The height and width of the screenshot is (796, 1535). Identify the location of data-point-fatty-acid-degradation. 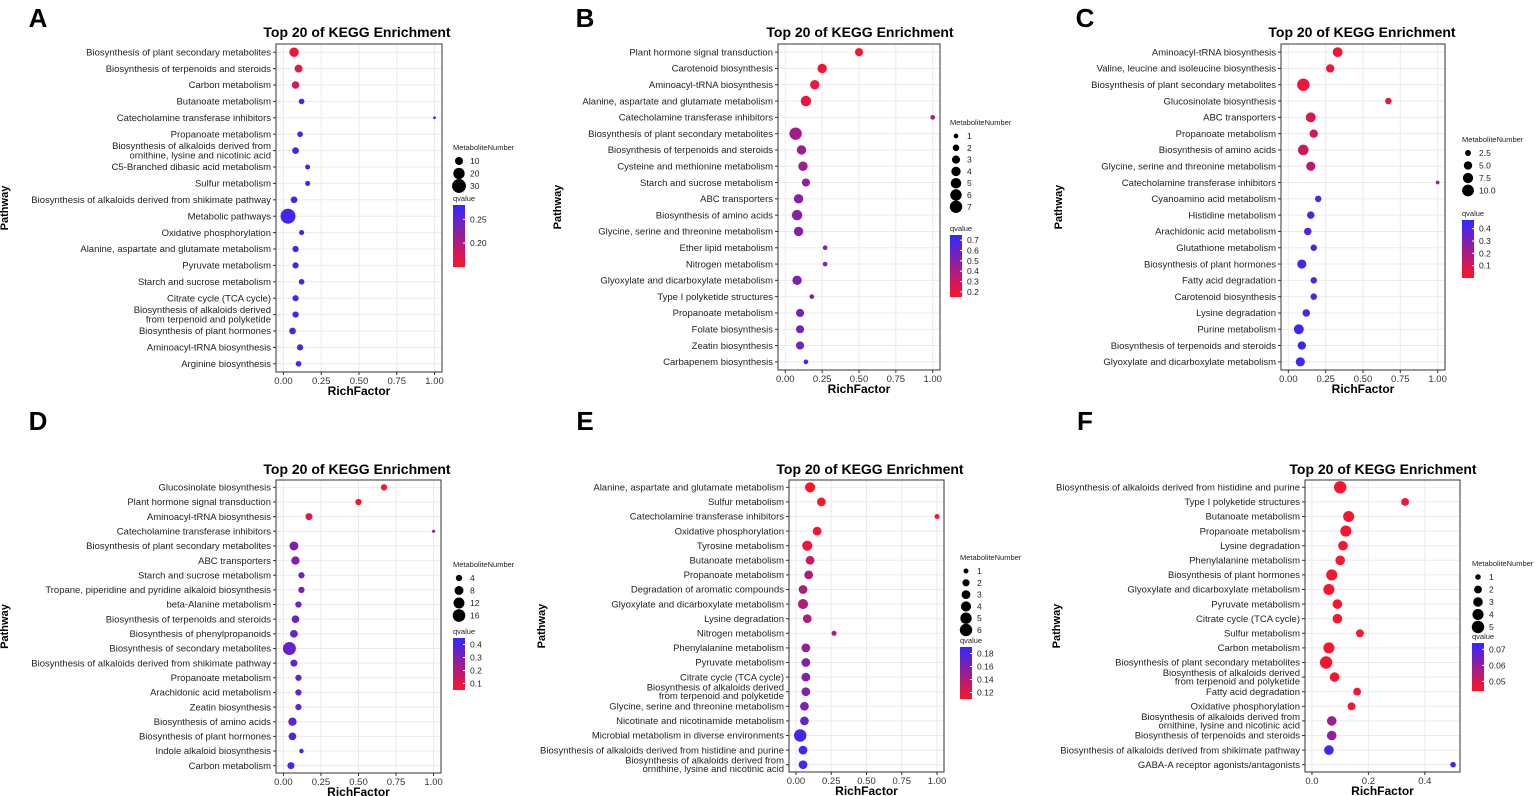
(1313, 280).